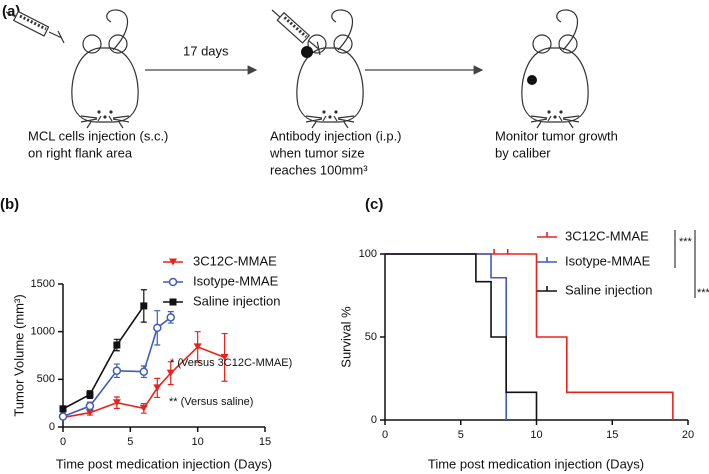 The width and height of the screenshot is (709, 474). What do you see at coordinates (523, 152) in the screenshot?
I see `step-text: by caliber` at bounding box center [523, 152].